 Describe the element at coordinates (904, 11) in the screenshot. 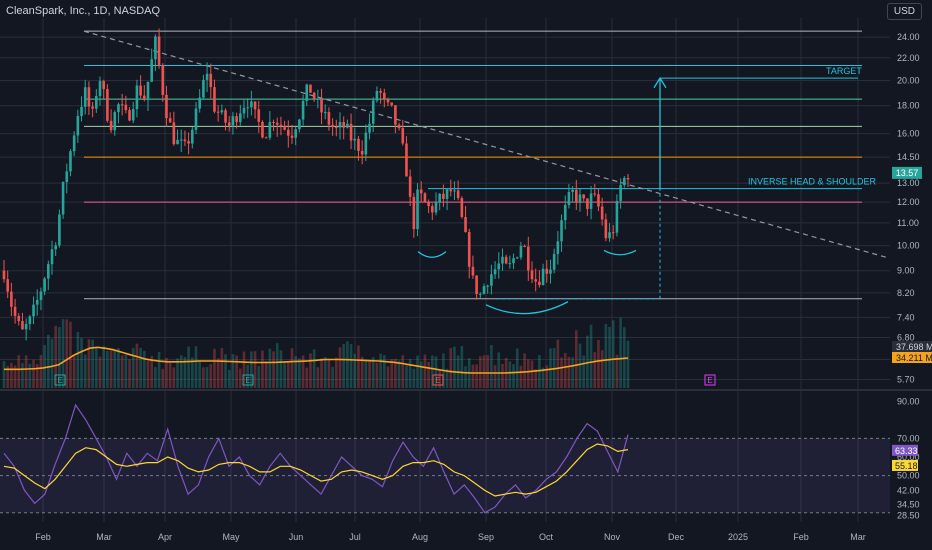

I see `currency-button: USD` at that location.